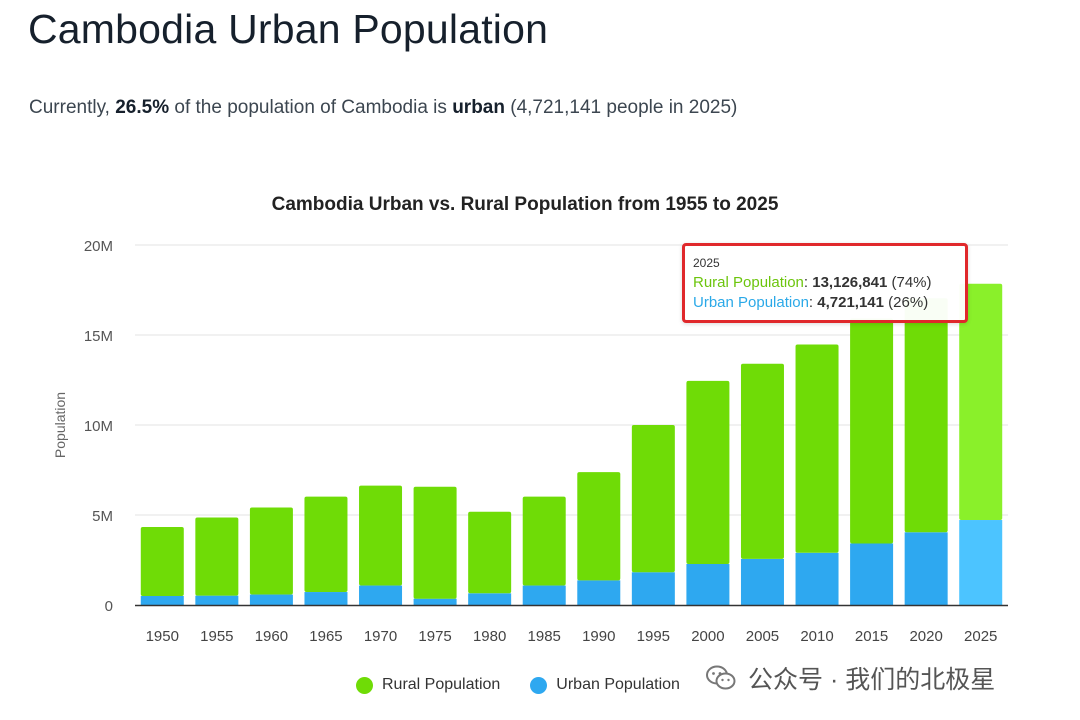 This screenshot has width=1080, height=720. Describe the element at coordinates (599, 526) in the screenshot. I see `bar-rural-1990` at that location.